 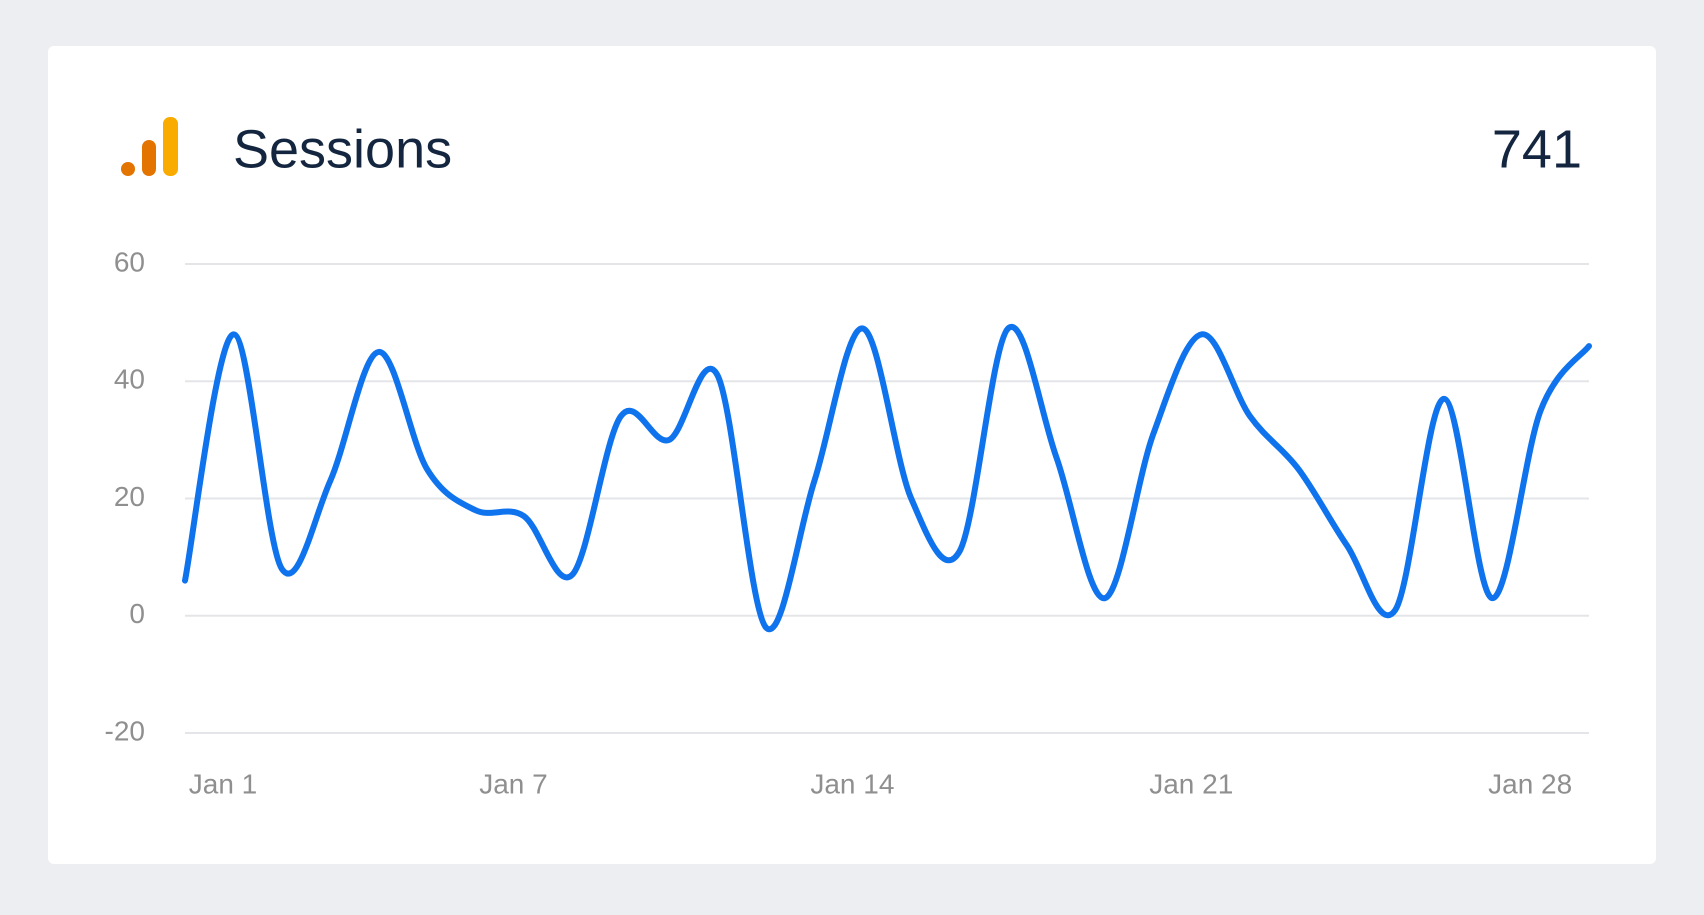 I want to click on y-tick-label: 0, so click(x=137, y=613).